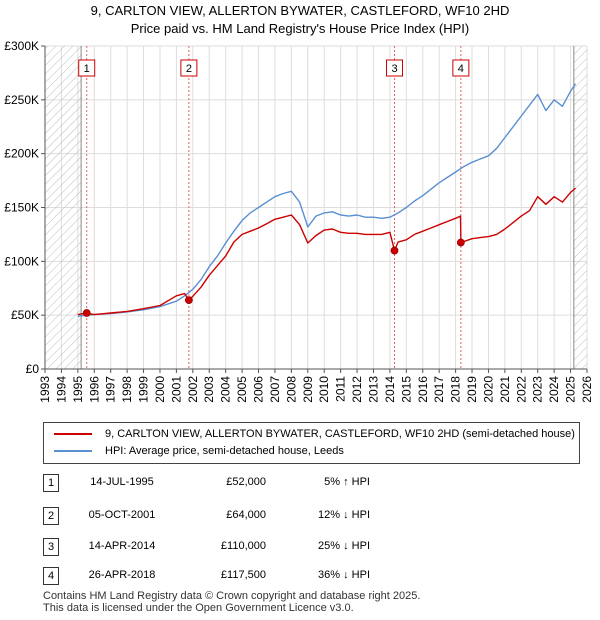 Image resolution: width=600 pixels, height=620 pixels. What do you see at coordinates (373, 389) in the screenshot?
I see `x-tick-label: 2013` at bounding box center [373, 389].